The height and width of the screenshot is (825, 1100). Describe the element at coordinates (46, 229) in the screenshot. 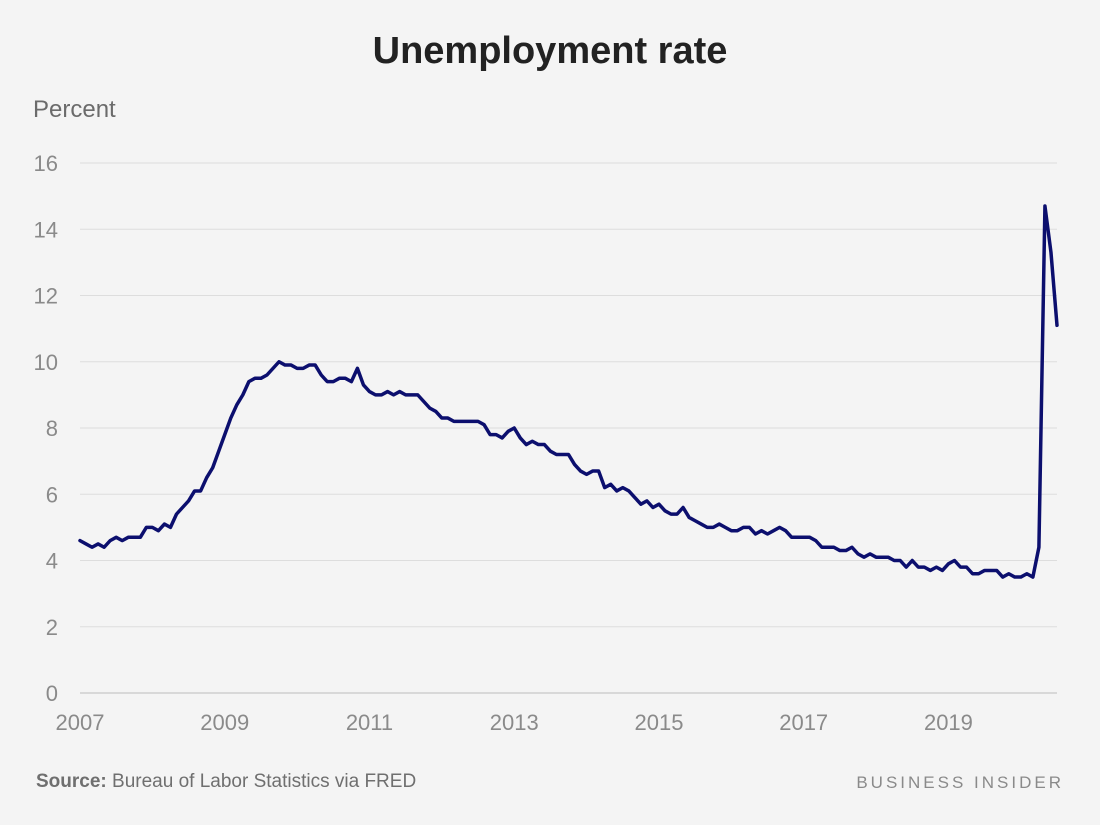

I see `y-tick-label: 14` at that location.